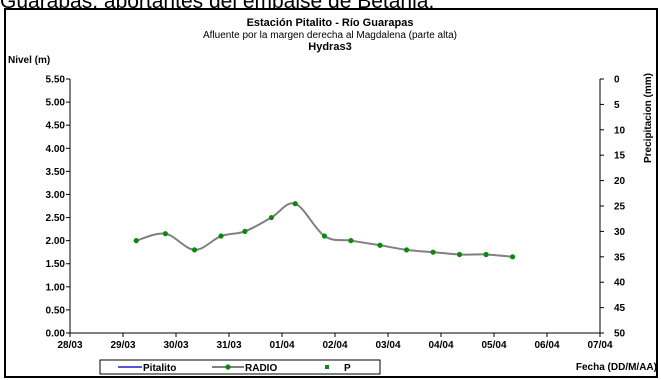 This screenshot has width=661, height=380. I want to click on x-tick-label: 01/04, so click(281, 345).